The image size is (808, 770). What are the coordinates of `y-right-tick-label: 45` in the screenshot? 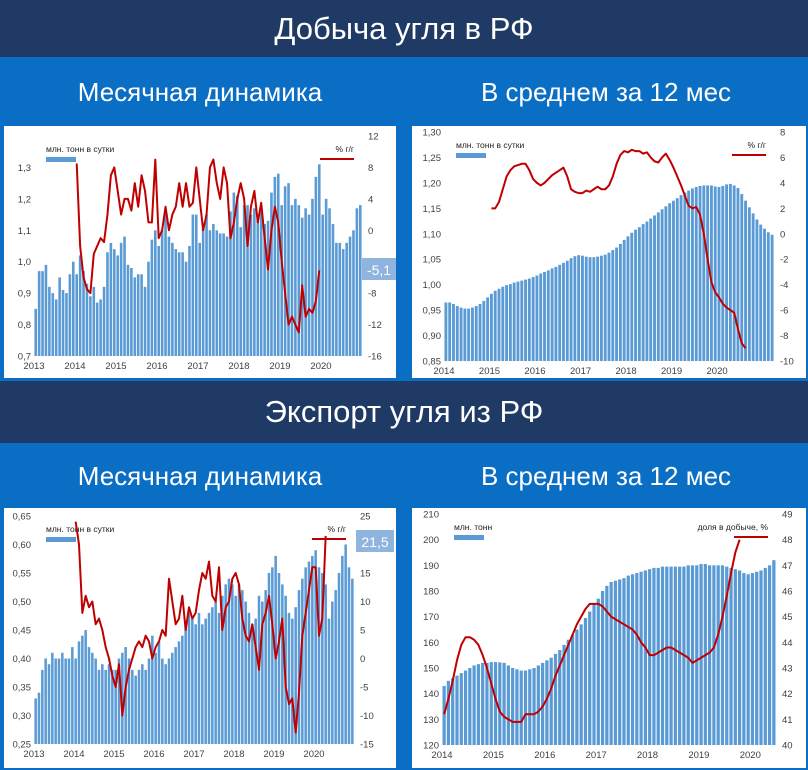 It's located at (787, 617).